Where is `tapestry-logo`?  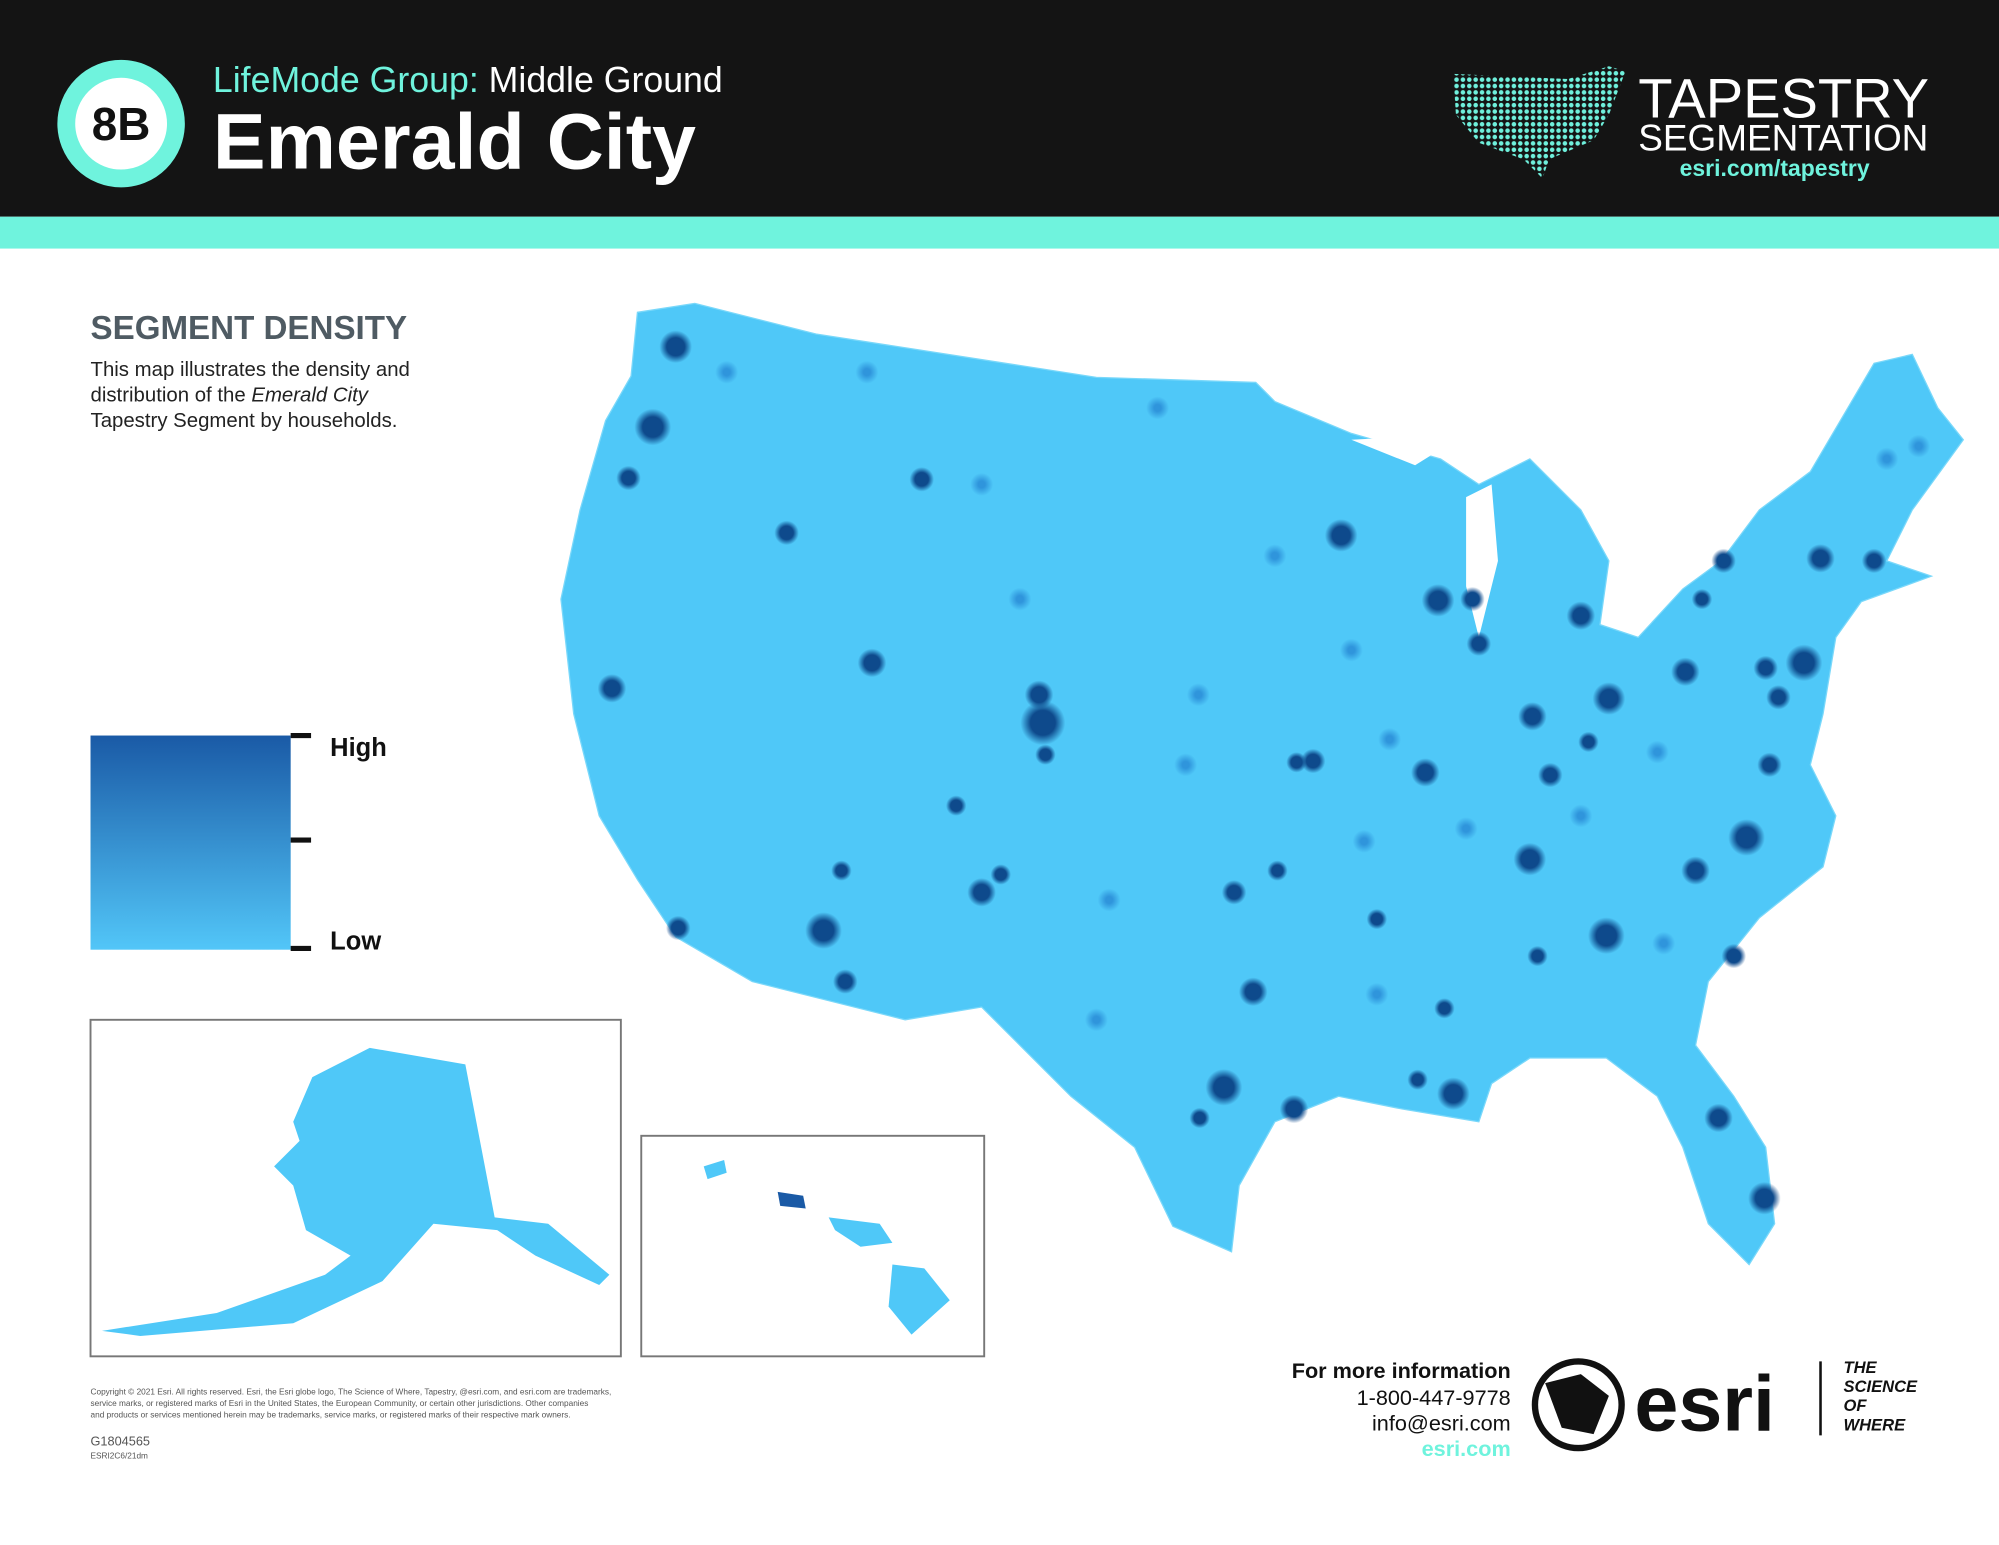
tapestry-logo is located at coordinates (1539, 122).